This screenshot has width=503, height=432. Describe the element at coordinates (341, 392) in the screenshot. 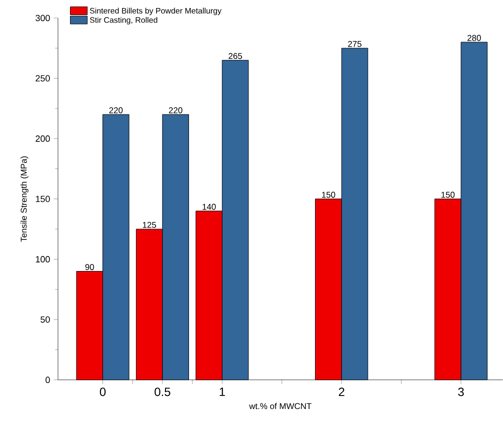

I see `x-tick-label: 2` at that location.